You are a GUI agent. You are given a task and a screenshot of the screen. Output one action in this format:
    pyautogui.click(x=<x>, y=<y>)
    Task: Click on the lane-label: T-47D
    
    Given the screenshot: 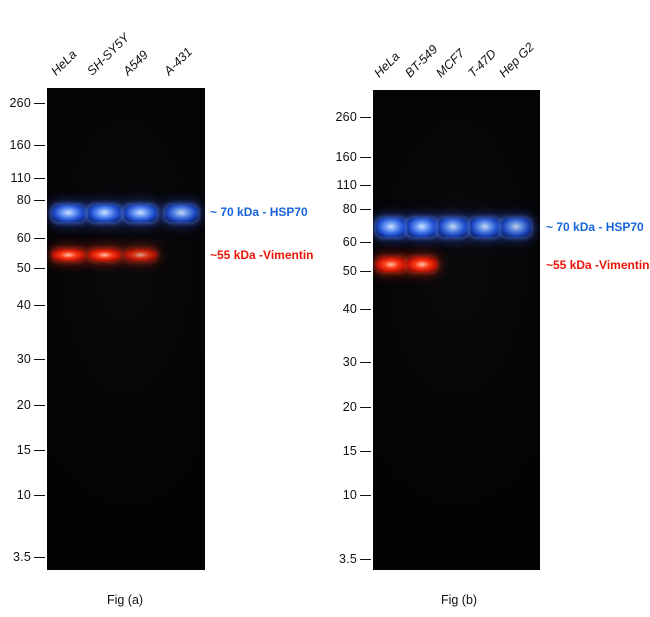 What is the action you would take?
    pyautogui.click(x=482, y=63)
    